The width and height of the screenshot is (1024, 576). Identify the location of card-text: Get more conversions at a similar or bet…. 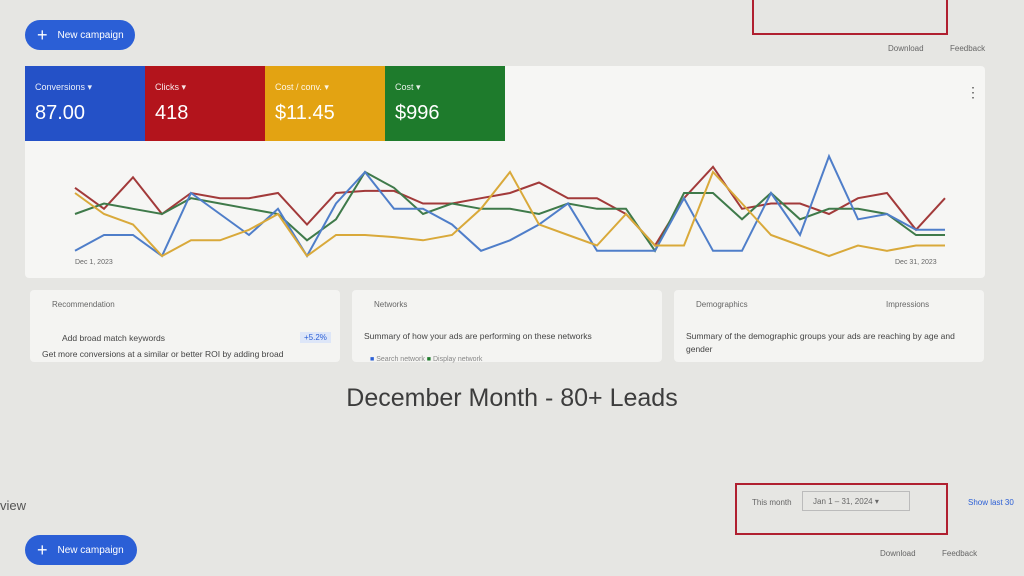
(163, 354).